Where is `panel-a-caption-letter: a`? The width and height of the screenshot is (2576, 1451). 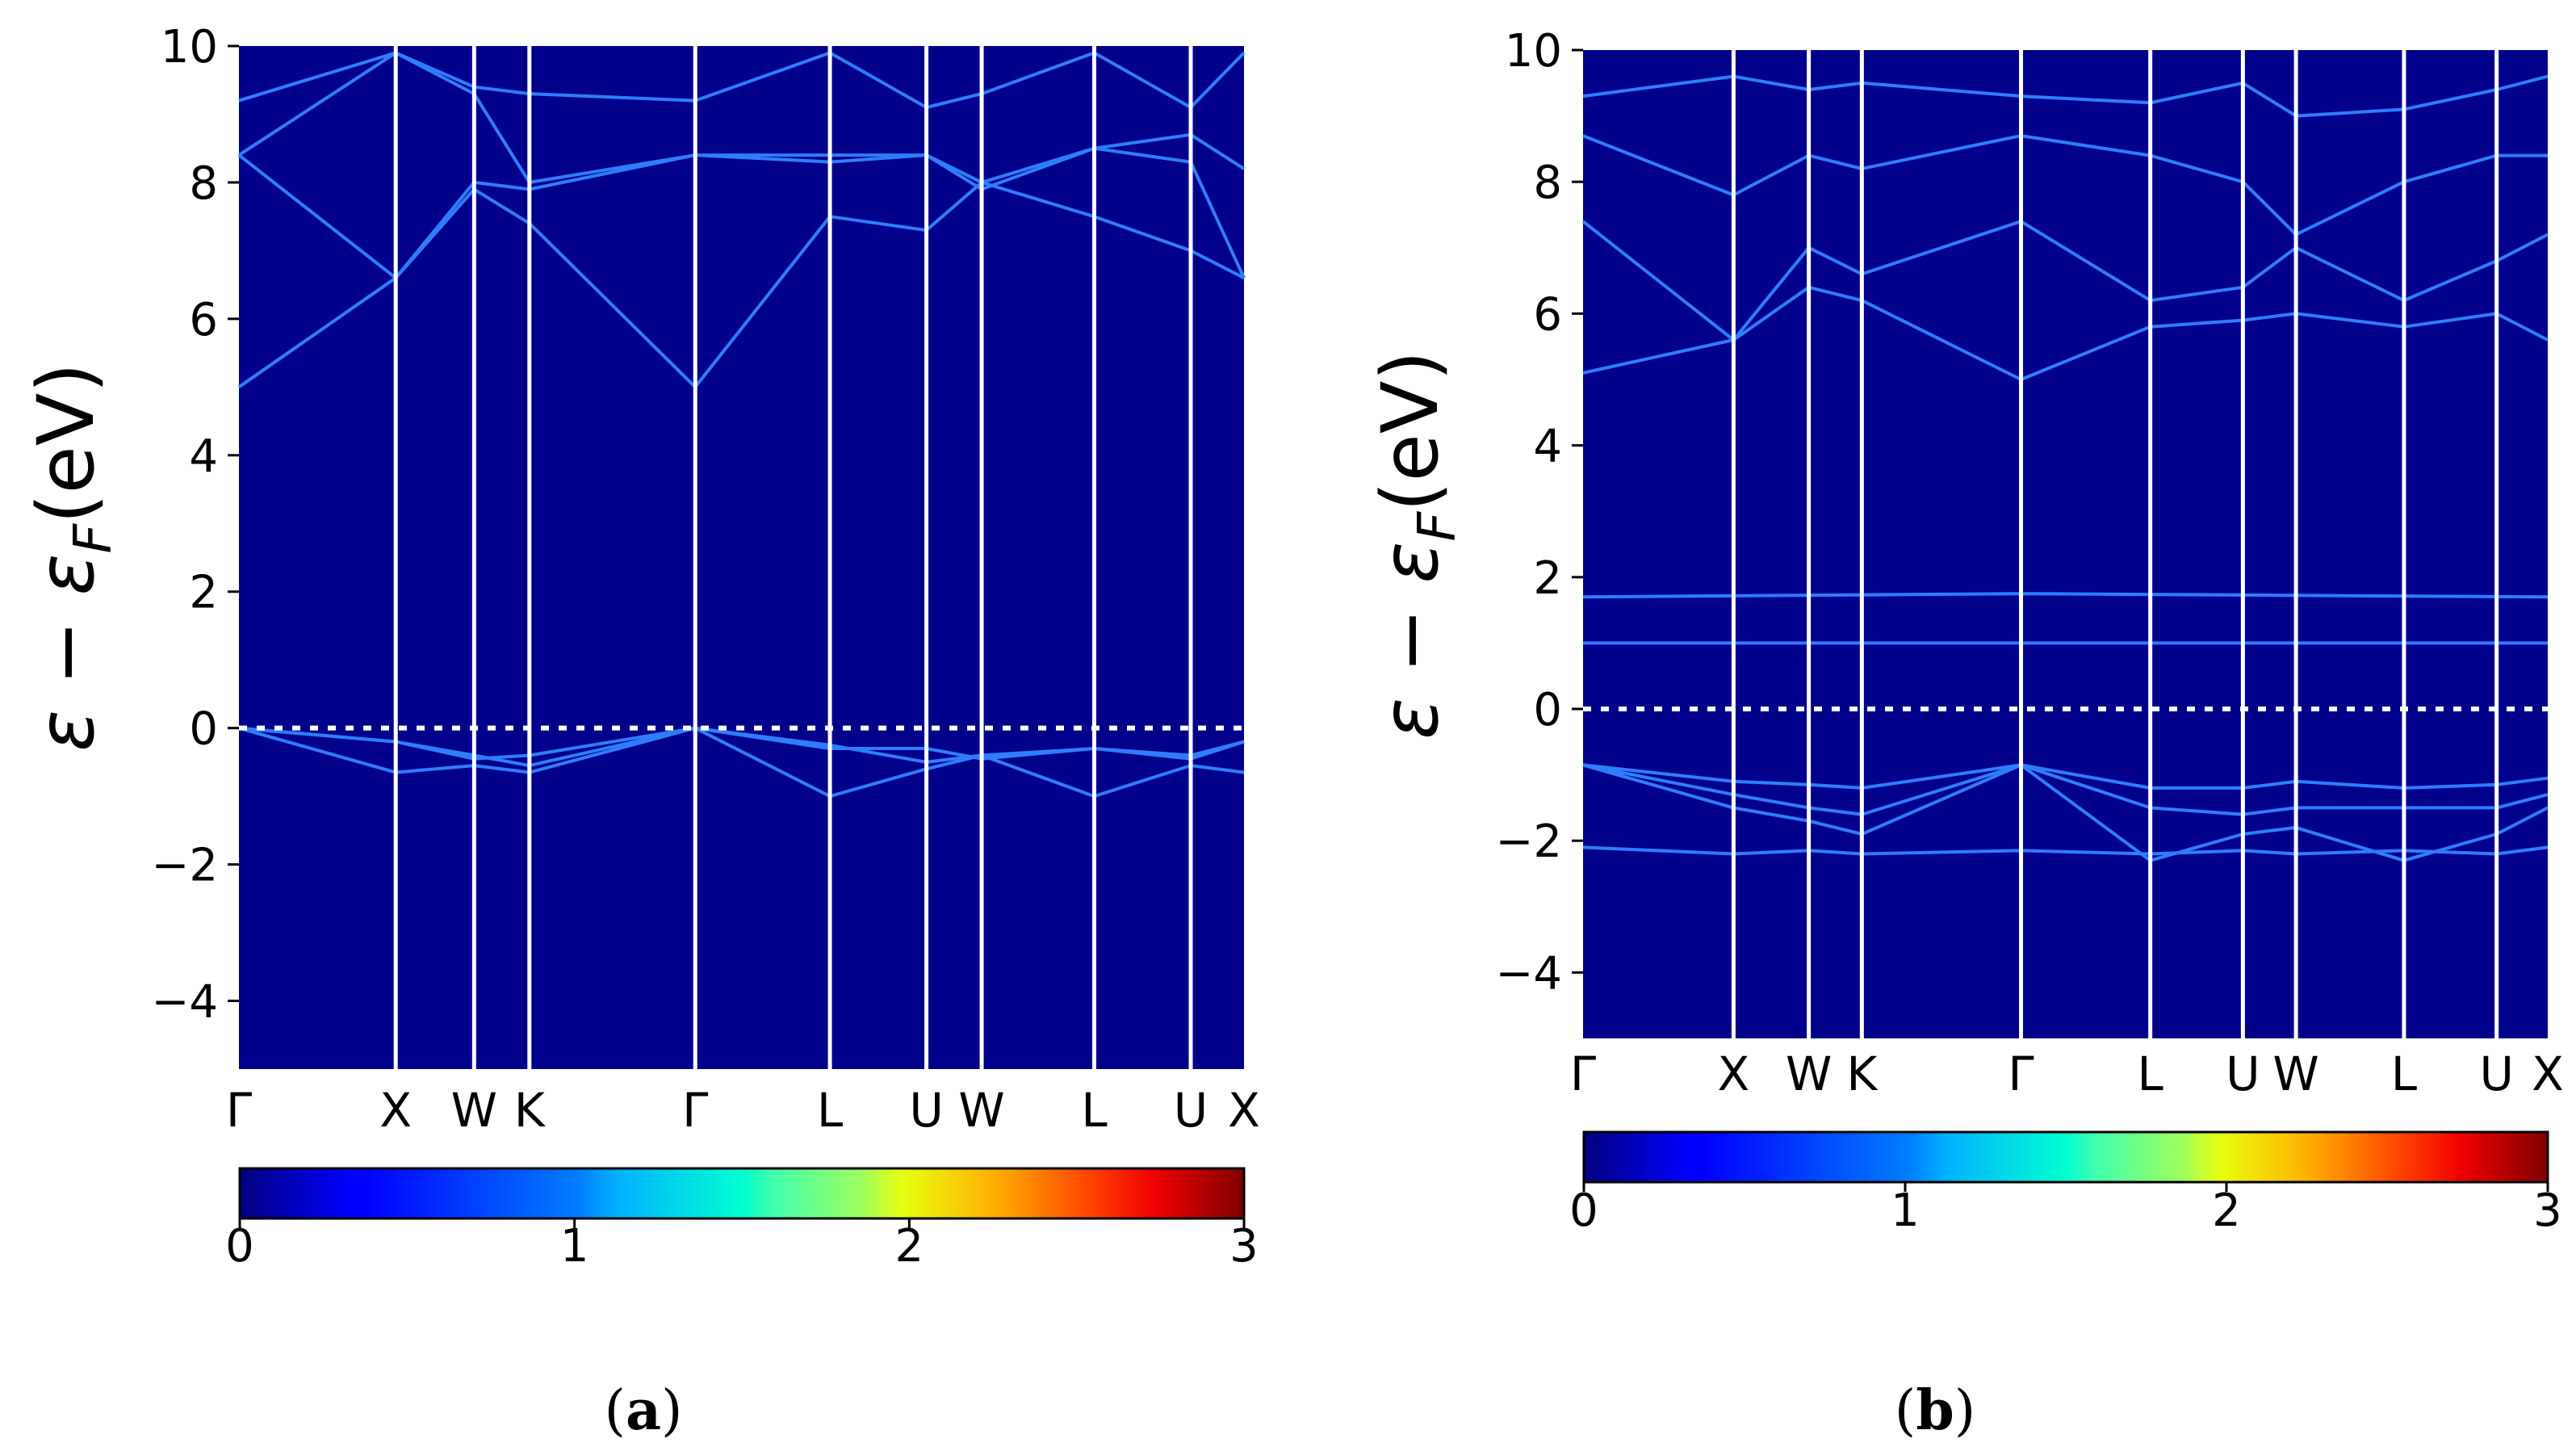
panel-a-caption-letter: a is located at coordinates (643, 1410).